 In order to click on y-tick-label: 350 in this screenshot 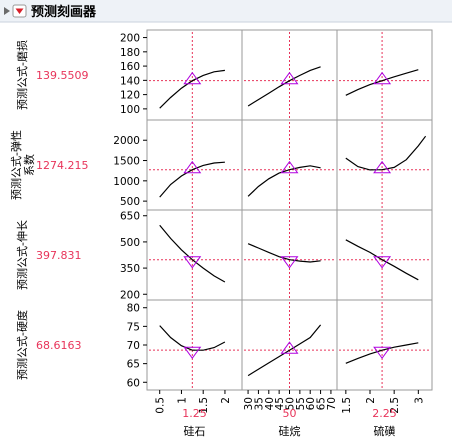, I will do `click(130, 269)`.